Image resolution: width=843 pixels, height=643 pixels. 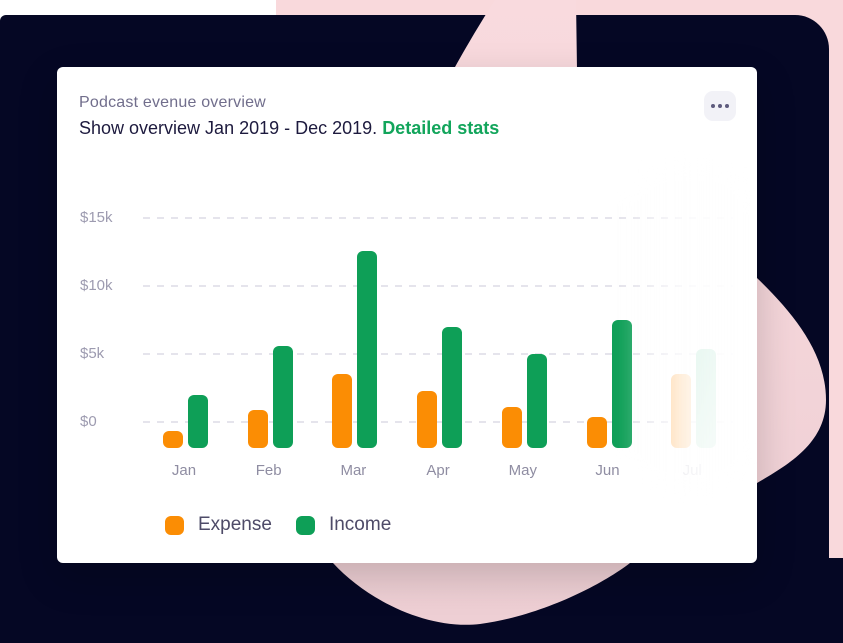 I want to click on legend-item-expense: Expense, so click(x=218, y=525).